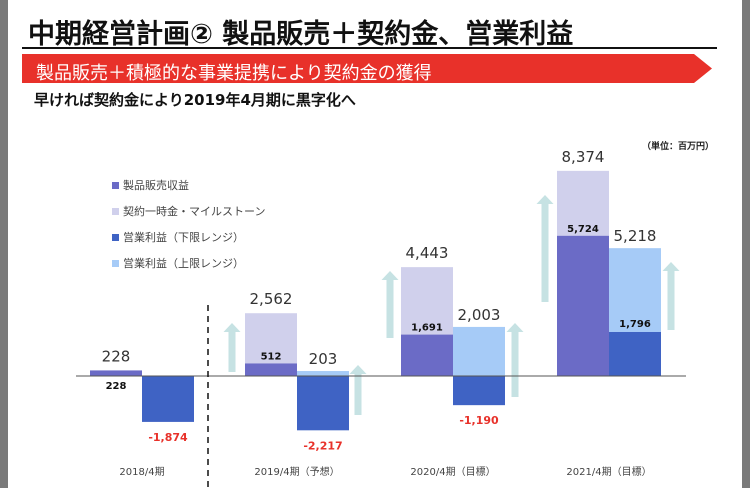 The image size is (750, 488). Describe the element at coordinates (479, 420) in the screenshot. I see `op-low-label: -1,190` at that location.